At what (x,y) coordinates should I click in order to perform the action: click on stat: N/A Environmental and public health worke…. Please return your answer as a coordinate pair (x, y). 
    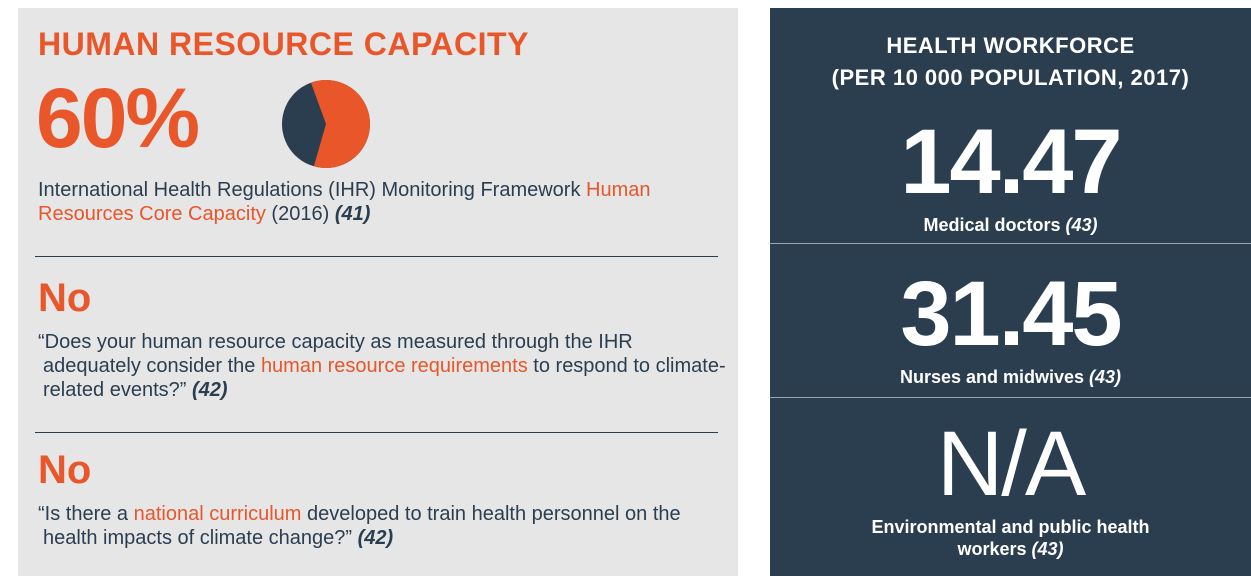
    Looking at the image, I should click on (1010, 489).